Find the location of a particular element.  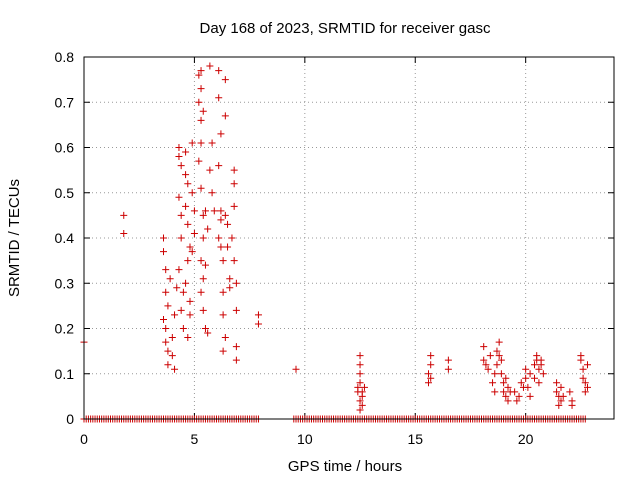

y-tick-label: 0 is located at coordinates (70, 419).